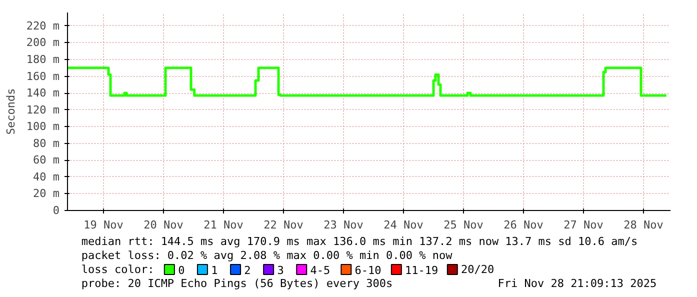 This screenshot has height=297, width=697. I want to click on x-tick-label: 24 Nov, so click(404, 225).